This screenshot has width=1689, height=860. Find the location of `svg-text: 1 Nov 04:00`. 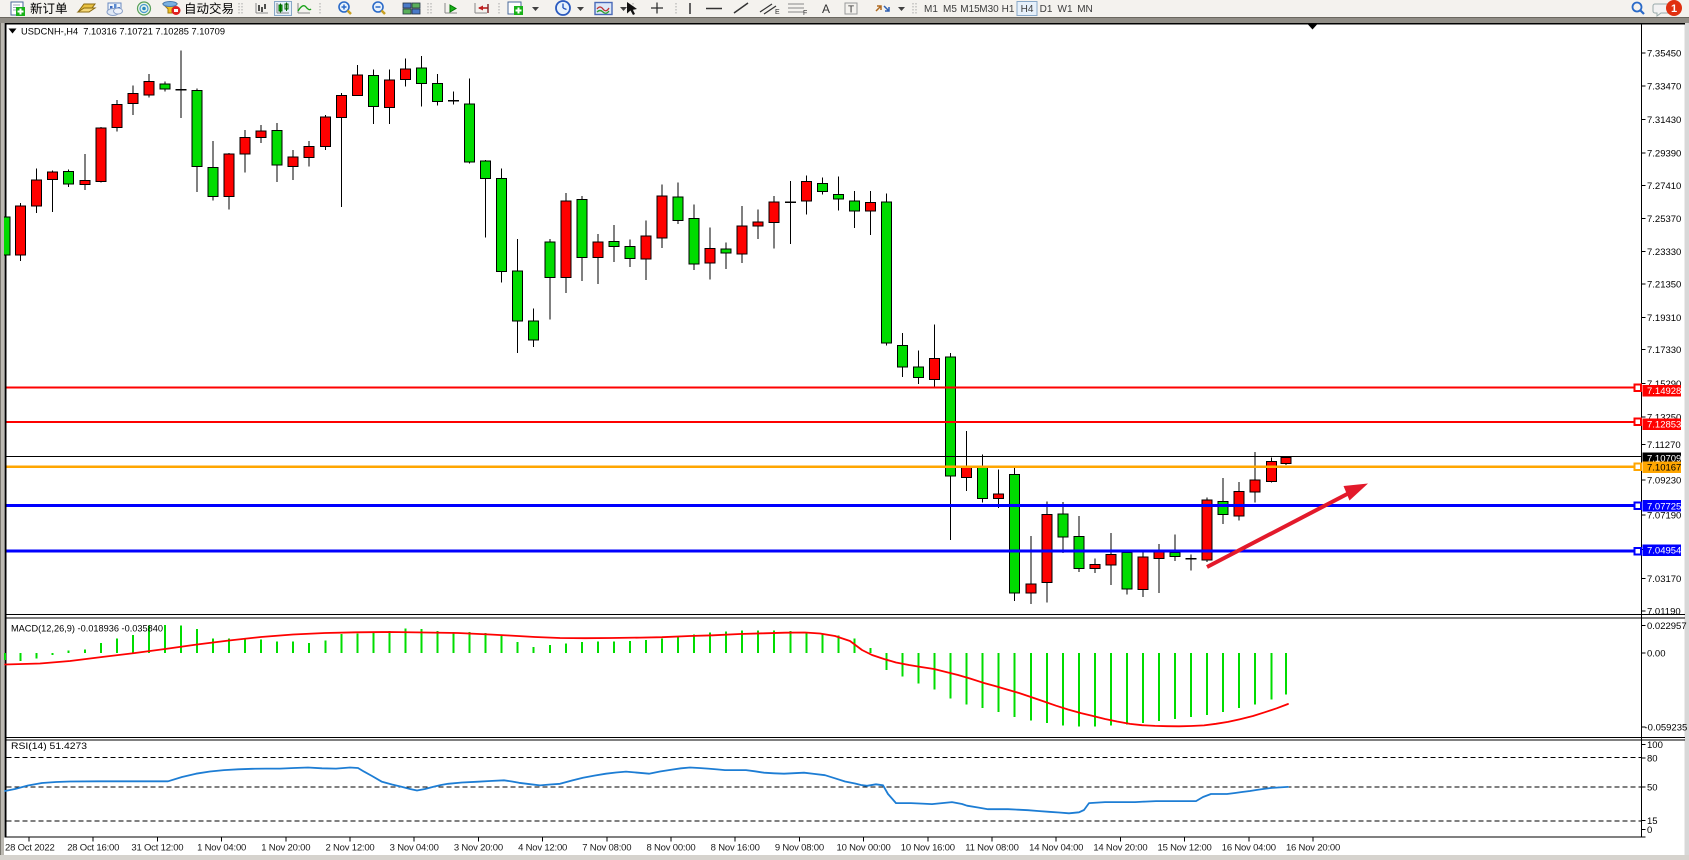

svg-text: 1 Nov 04:00 is located at coordinates (221, 848).